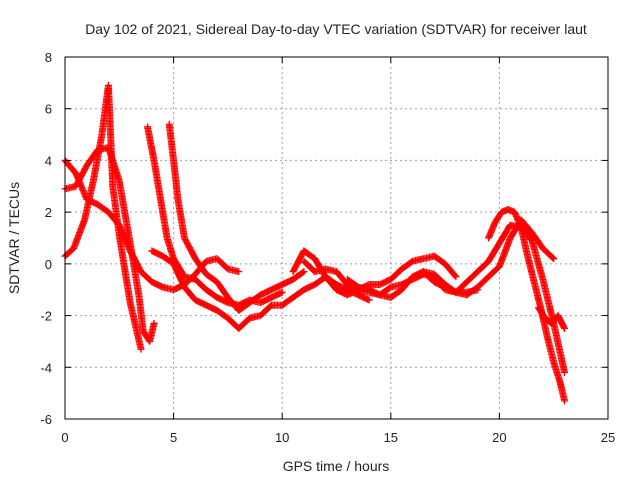  I want to click on x-tick-label: 0, so click(64, 437).